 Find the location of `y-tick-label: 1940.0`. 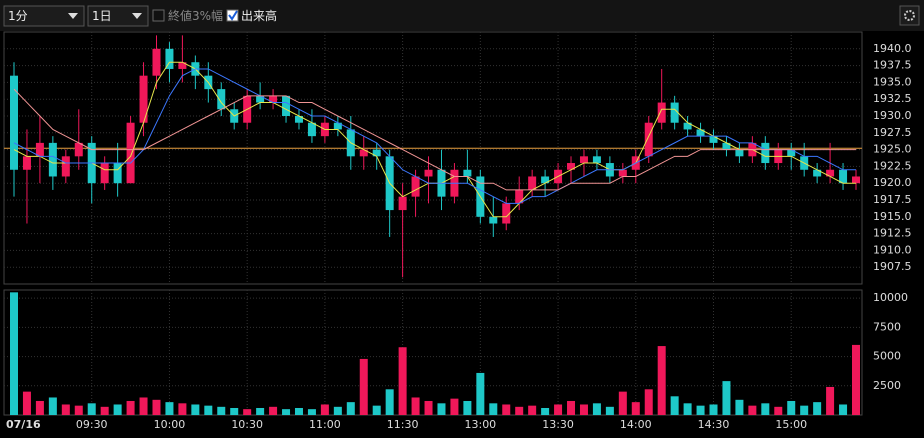

y-tick-label: 1940.0 is located at coordinates (892, 48).